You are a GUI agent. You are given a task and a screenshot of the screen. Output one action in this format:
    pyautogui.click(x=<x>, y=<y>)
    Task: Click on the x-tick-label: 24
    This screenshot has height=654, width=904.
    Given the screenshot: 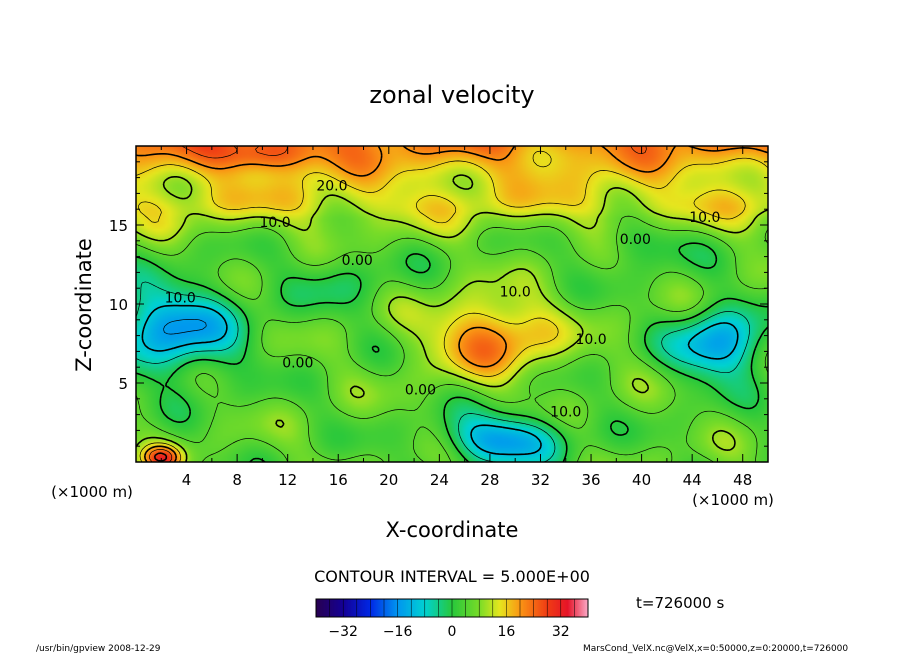 What is the action you would take?
    pyautogui.click(x=439, y=480)
    